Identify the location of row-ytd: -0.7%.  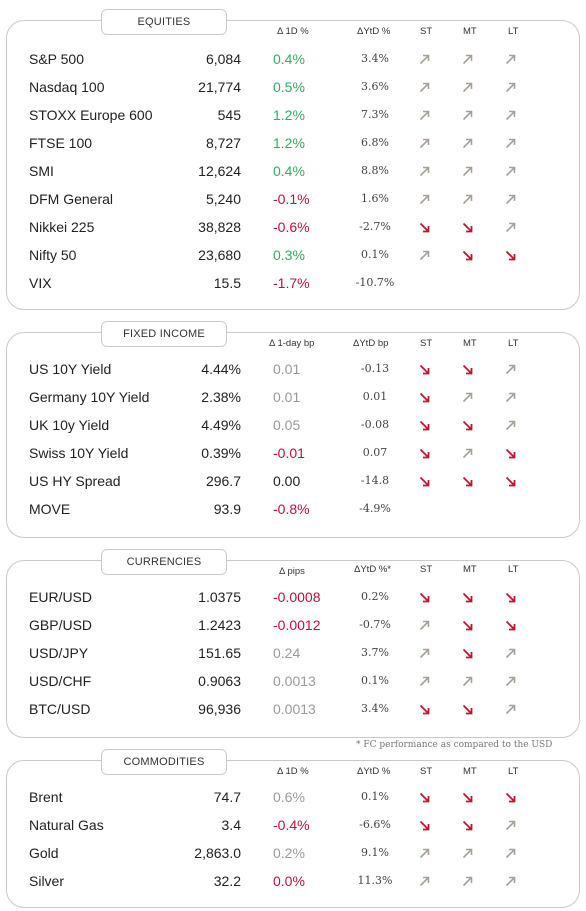
(375, 624).